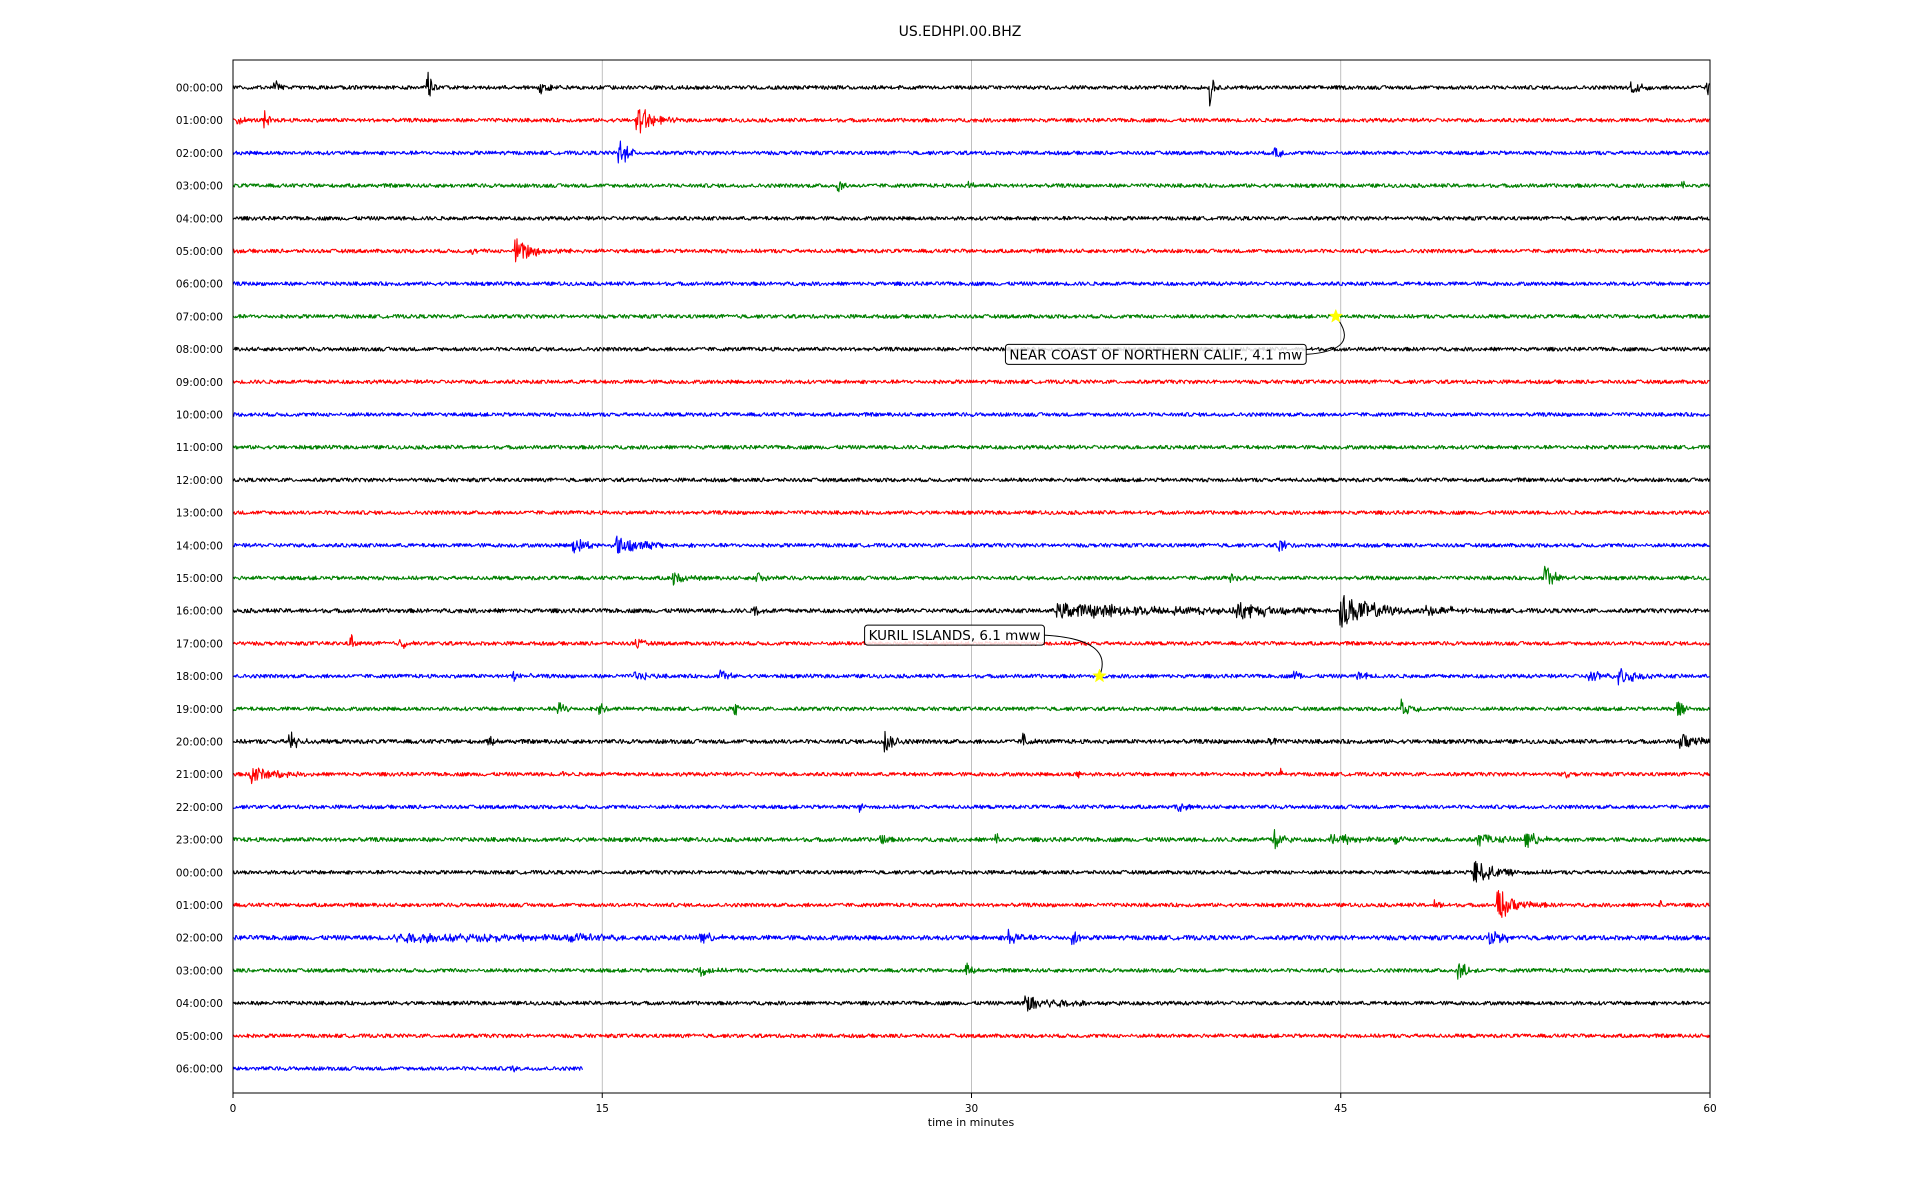 Image resolution: width=1920 pixels, height=1200 pixels. Describe the element at coordinates (1155, 355) in the screenshot. I see `annotation-label: NEAR COAST OF NORTHERN CALIF., 4.1 mw` at that location.